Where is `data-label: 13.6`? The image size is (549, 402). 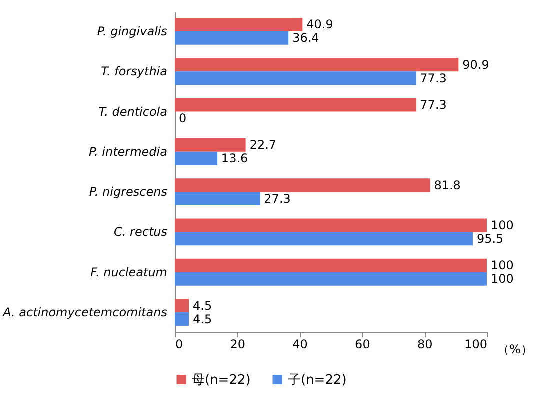
data-label: 13.6 is located at coordinates (234, 159).